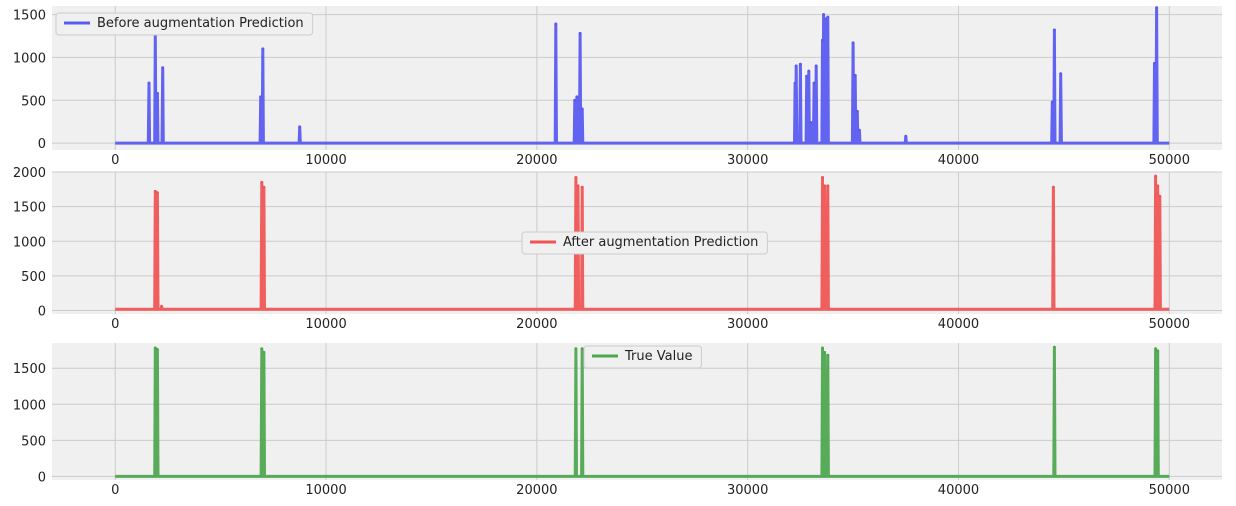 Image resolution: width=1236 pixels, height=506 pixels. I want to click on legend: Before augmentation Prediction, so click(184, 24).